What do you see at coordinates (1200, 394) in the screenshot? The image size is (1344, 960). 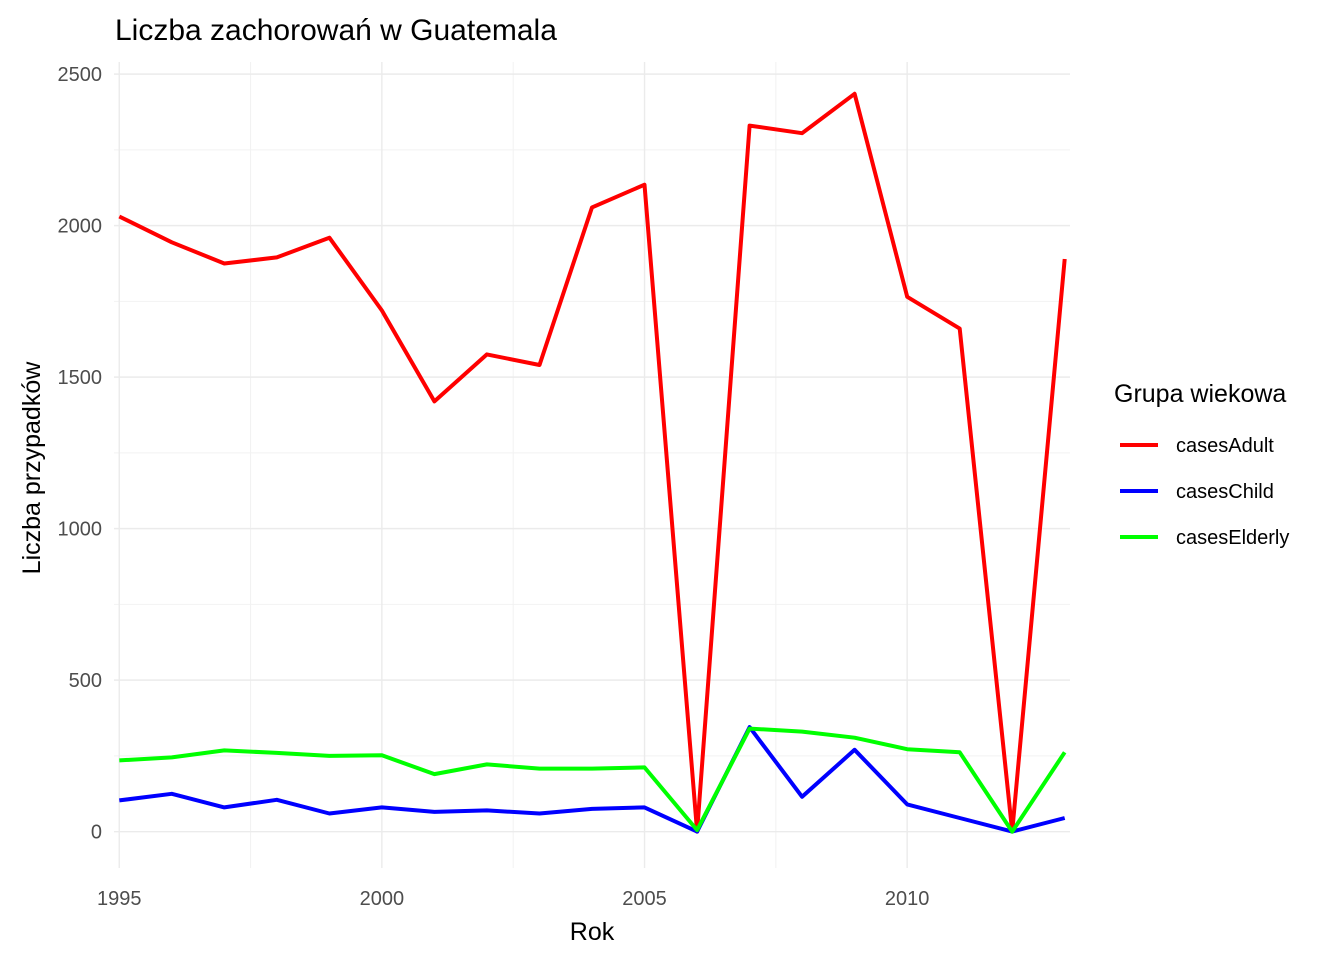 I see `legend-title: Grupa wiekowa` at bounding box center [1200, 394].